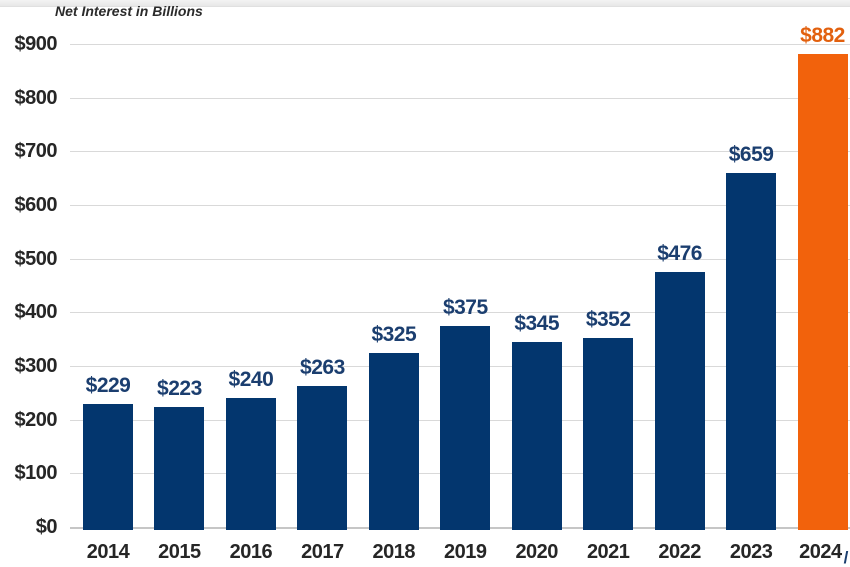 This screenshot has width=850, height=567. What do you see at coordinates (179, 552) in the screenshot?
I see `x-tick-label: 2015` at bounding box center [179, 552].